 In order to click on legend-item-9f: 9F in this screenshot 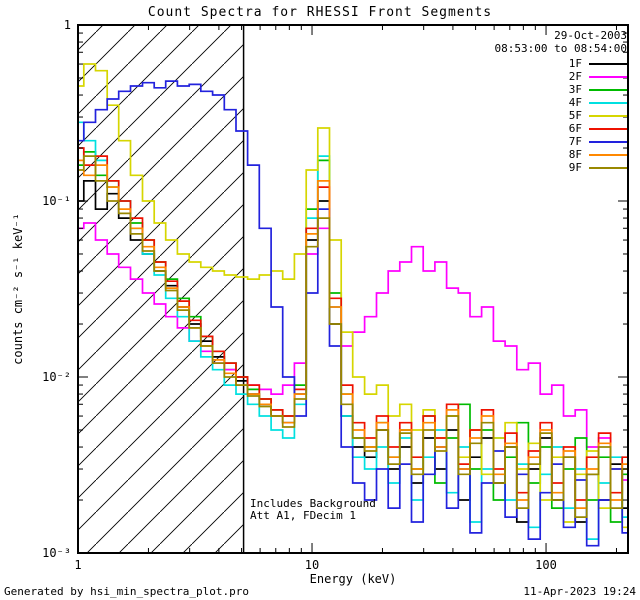, I will do `click(598, 167)`.